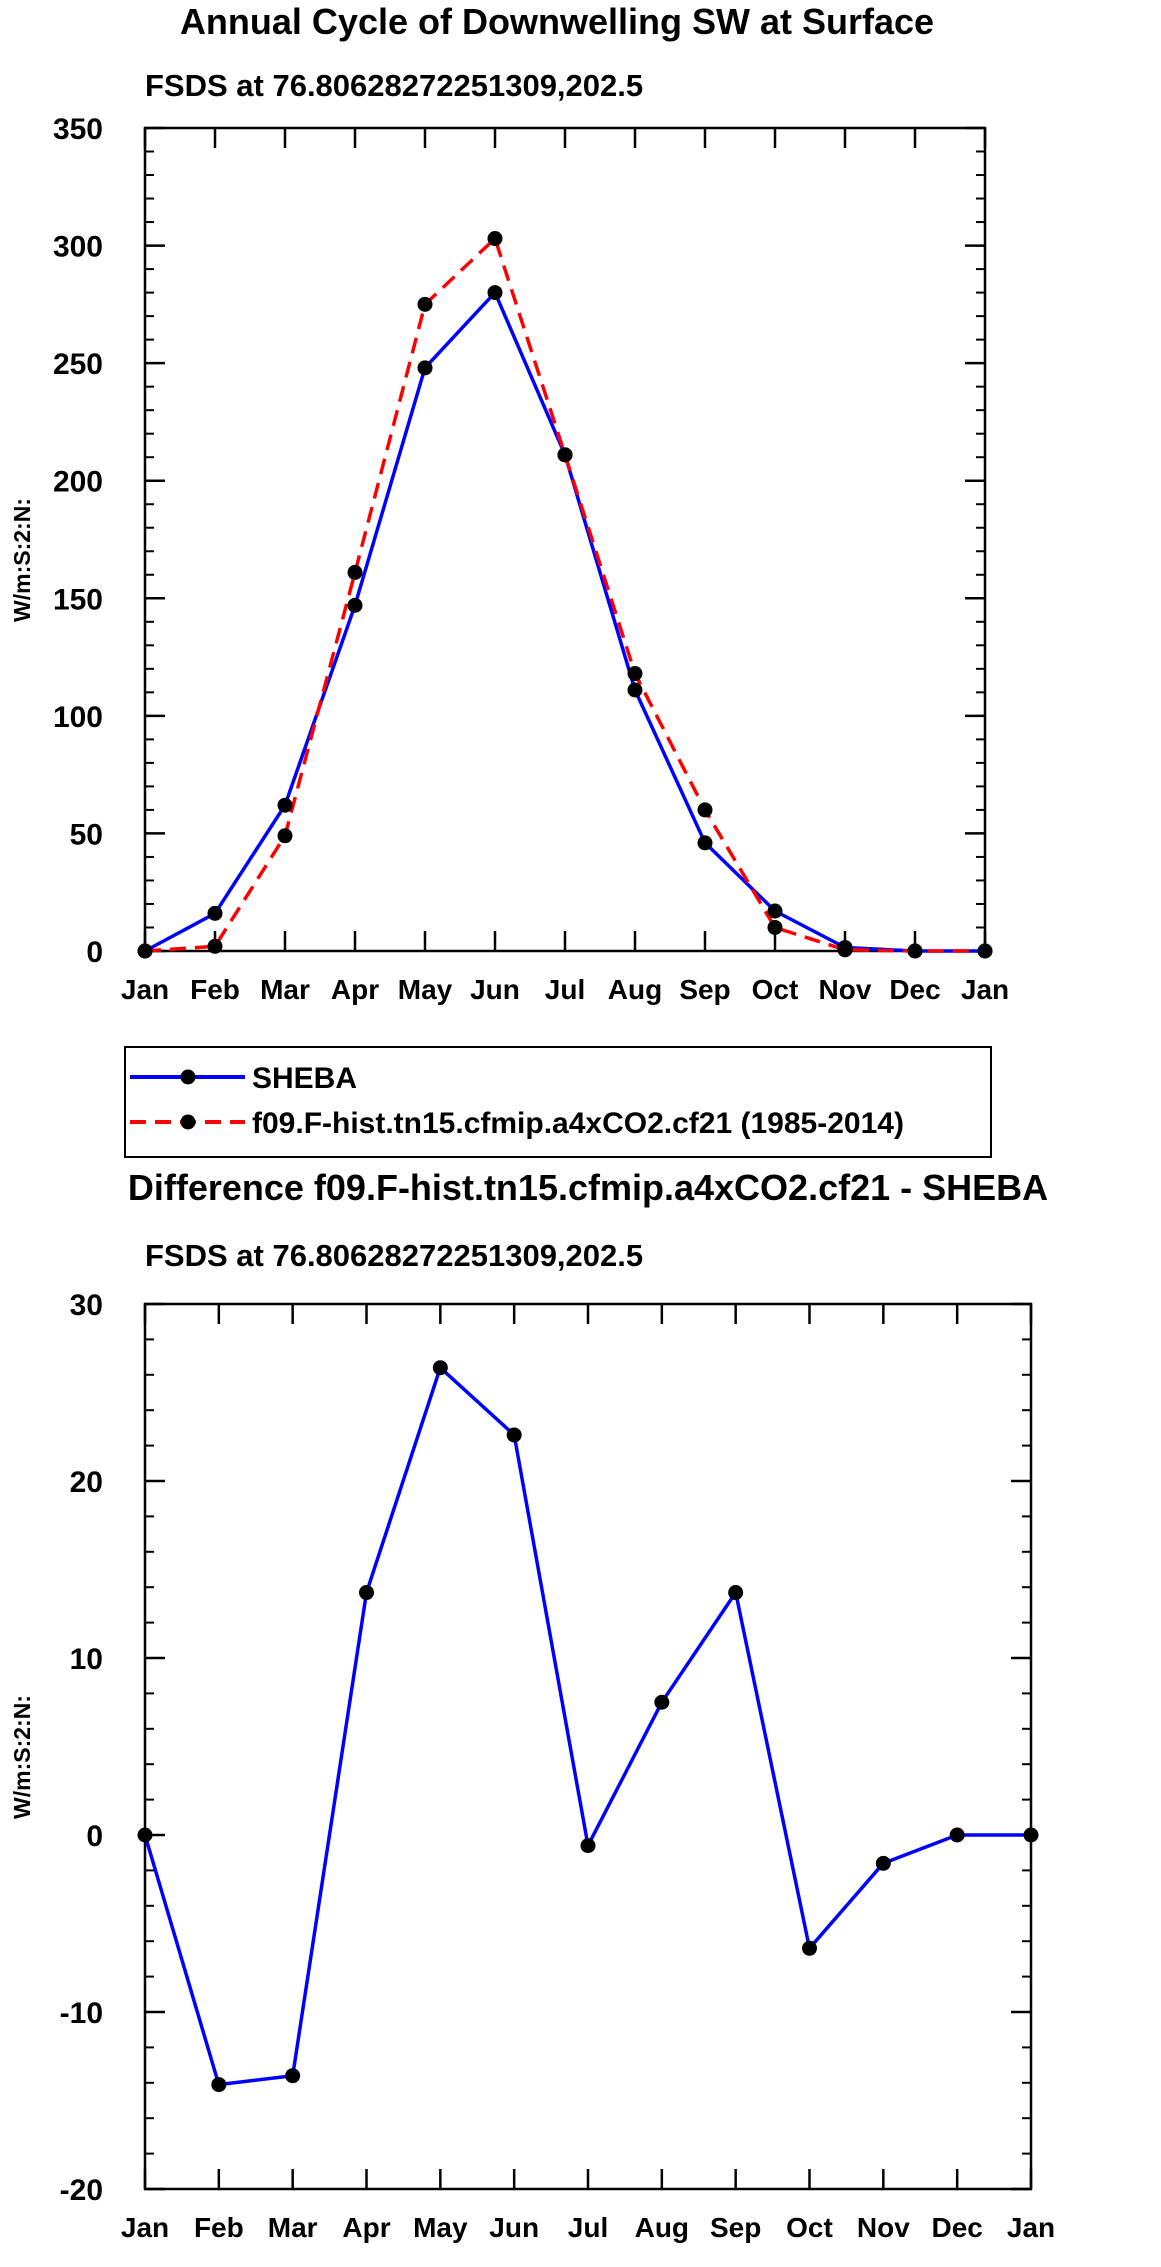  Describe the element at coordinates (304, 1078) in the screenshot. I see `legend-label-sheba: SHEBA` at that location.